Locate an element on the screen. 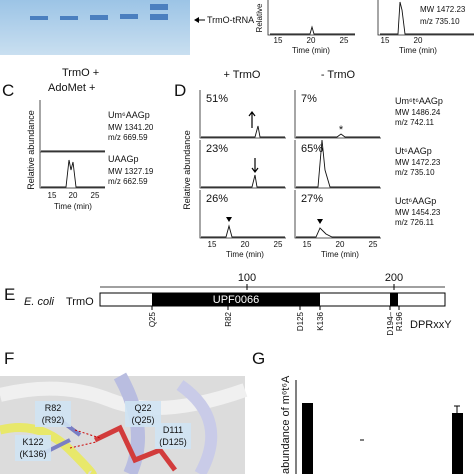 Image resolution: width=474 pixels, height=474 pixels. panel-letter: E is located at coordinates (9, 294).